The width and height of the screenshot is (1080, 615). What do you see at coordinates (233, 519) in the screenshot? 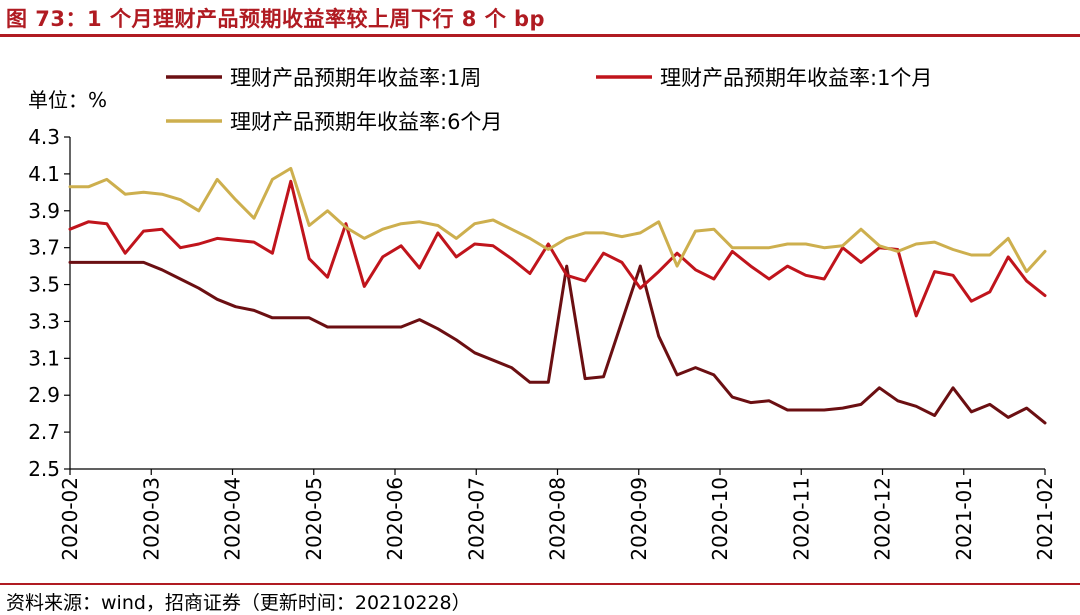
I see `x-tick-label: 2020-04` at bounding box center [233, 519].